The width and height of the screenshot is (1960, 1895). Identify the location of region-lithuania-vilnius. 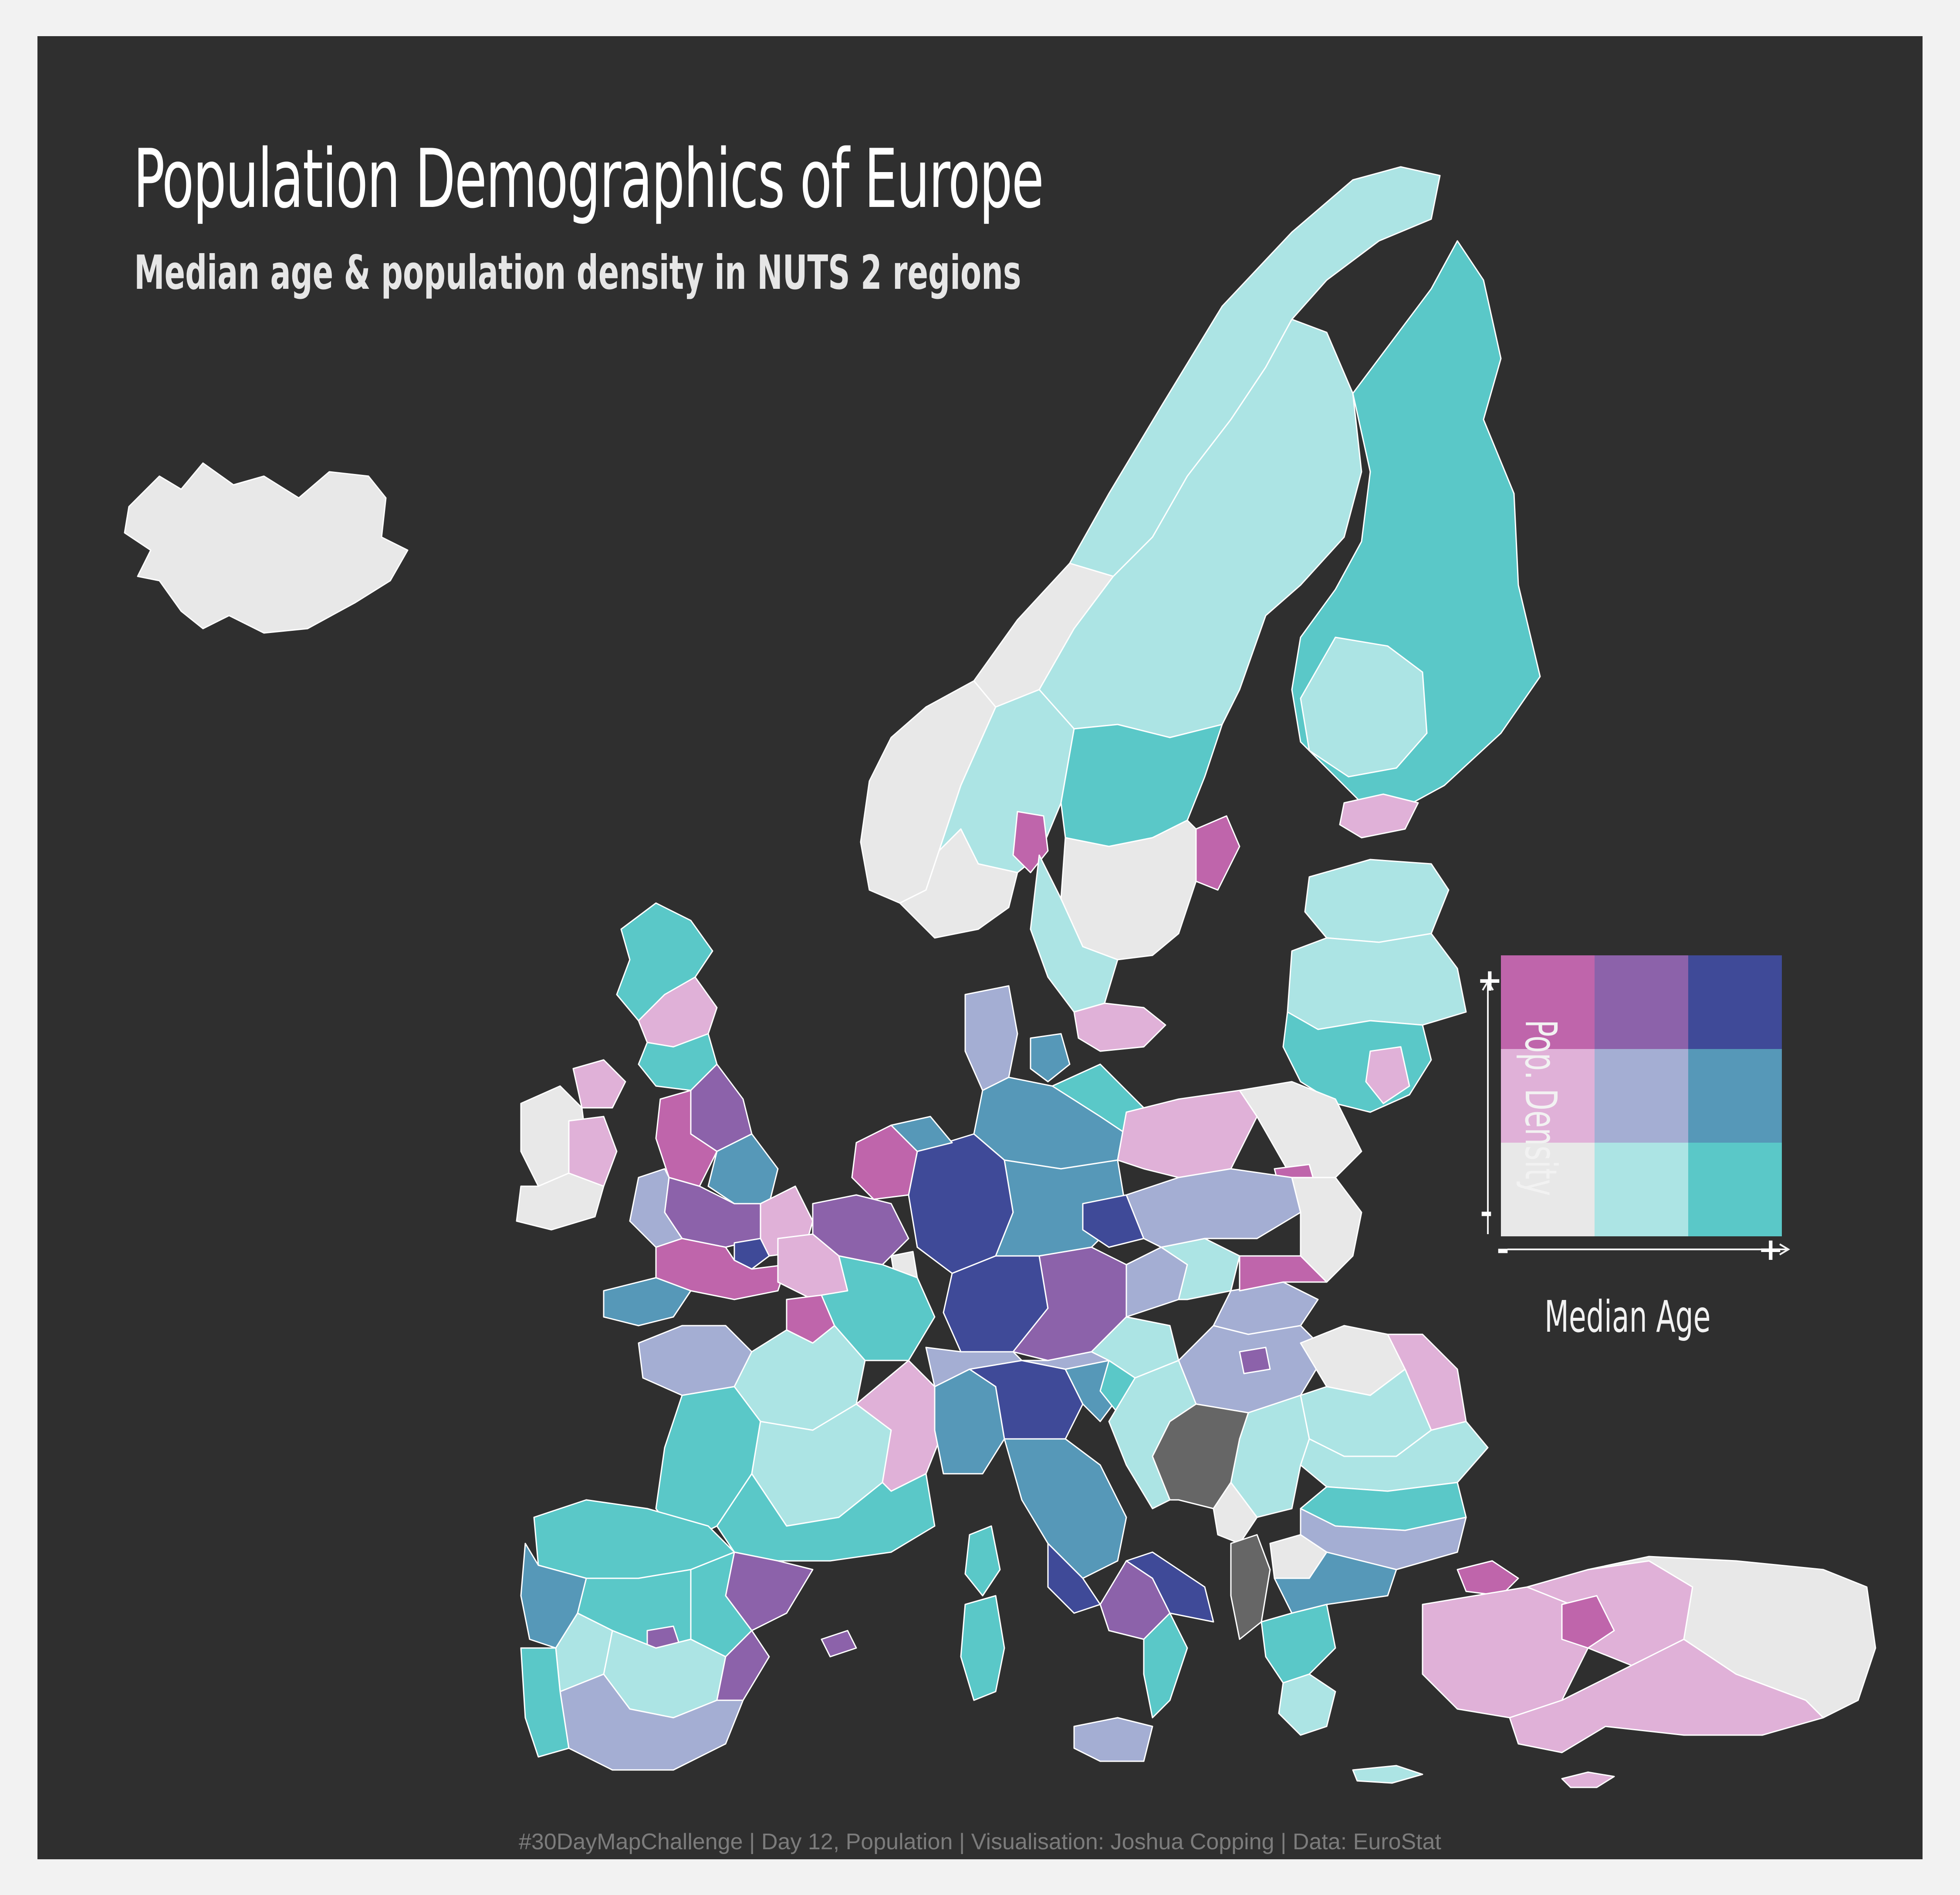
(1388, 1075).